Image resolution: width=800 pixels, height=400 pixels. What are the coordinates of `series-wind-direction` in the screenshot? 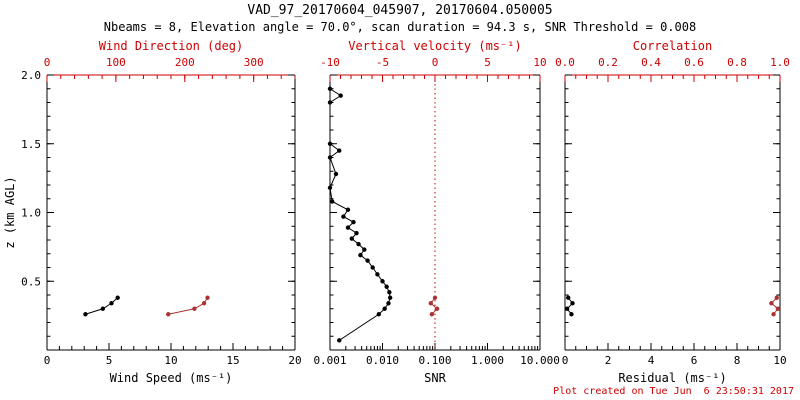 It's located at (188, 306).